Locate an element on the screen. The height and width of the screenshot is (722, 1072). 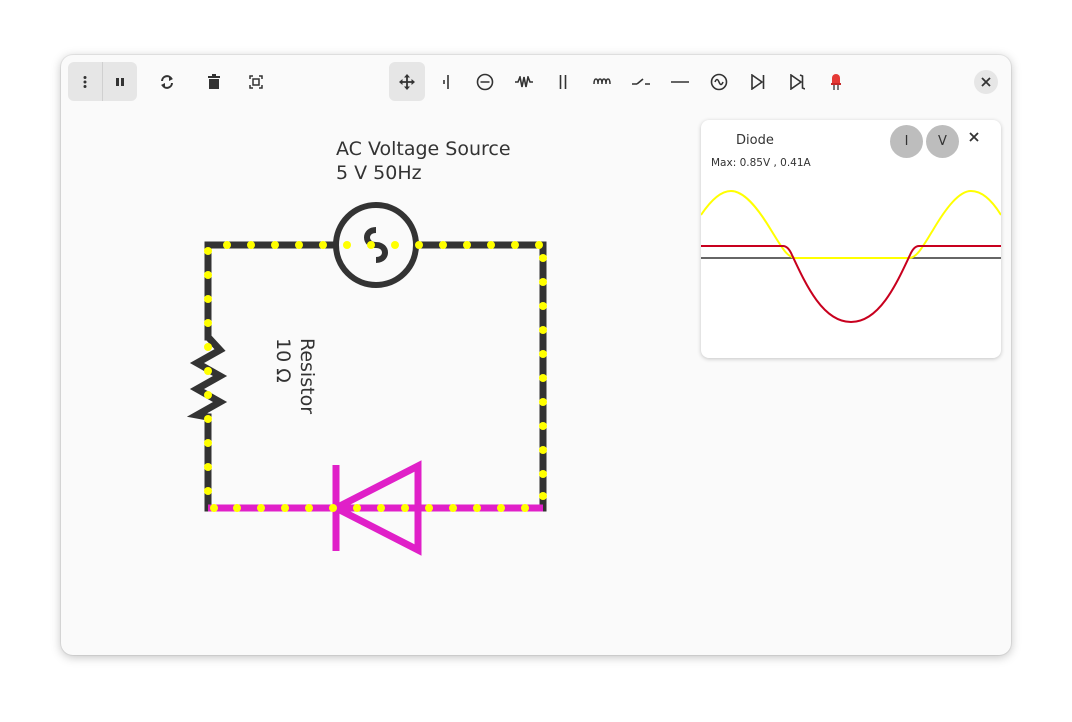
trash-icon is located at coordinates (214, 81).